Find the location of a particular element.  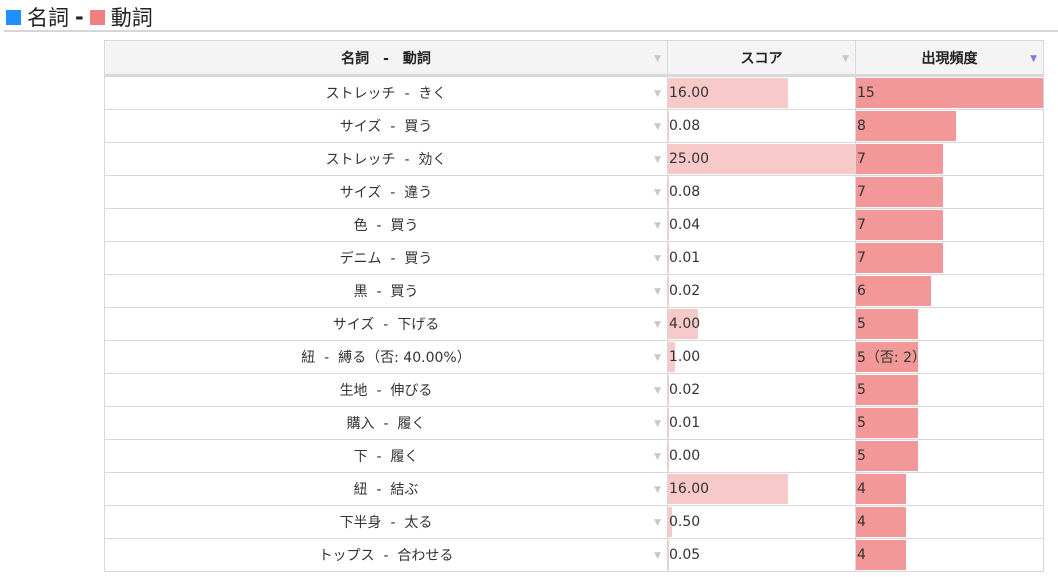

score-value: 0.50 is located at coordinates (685, 522).